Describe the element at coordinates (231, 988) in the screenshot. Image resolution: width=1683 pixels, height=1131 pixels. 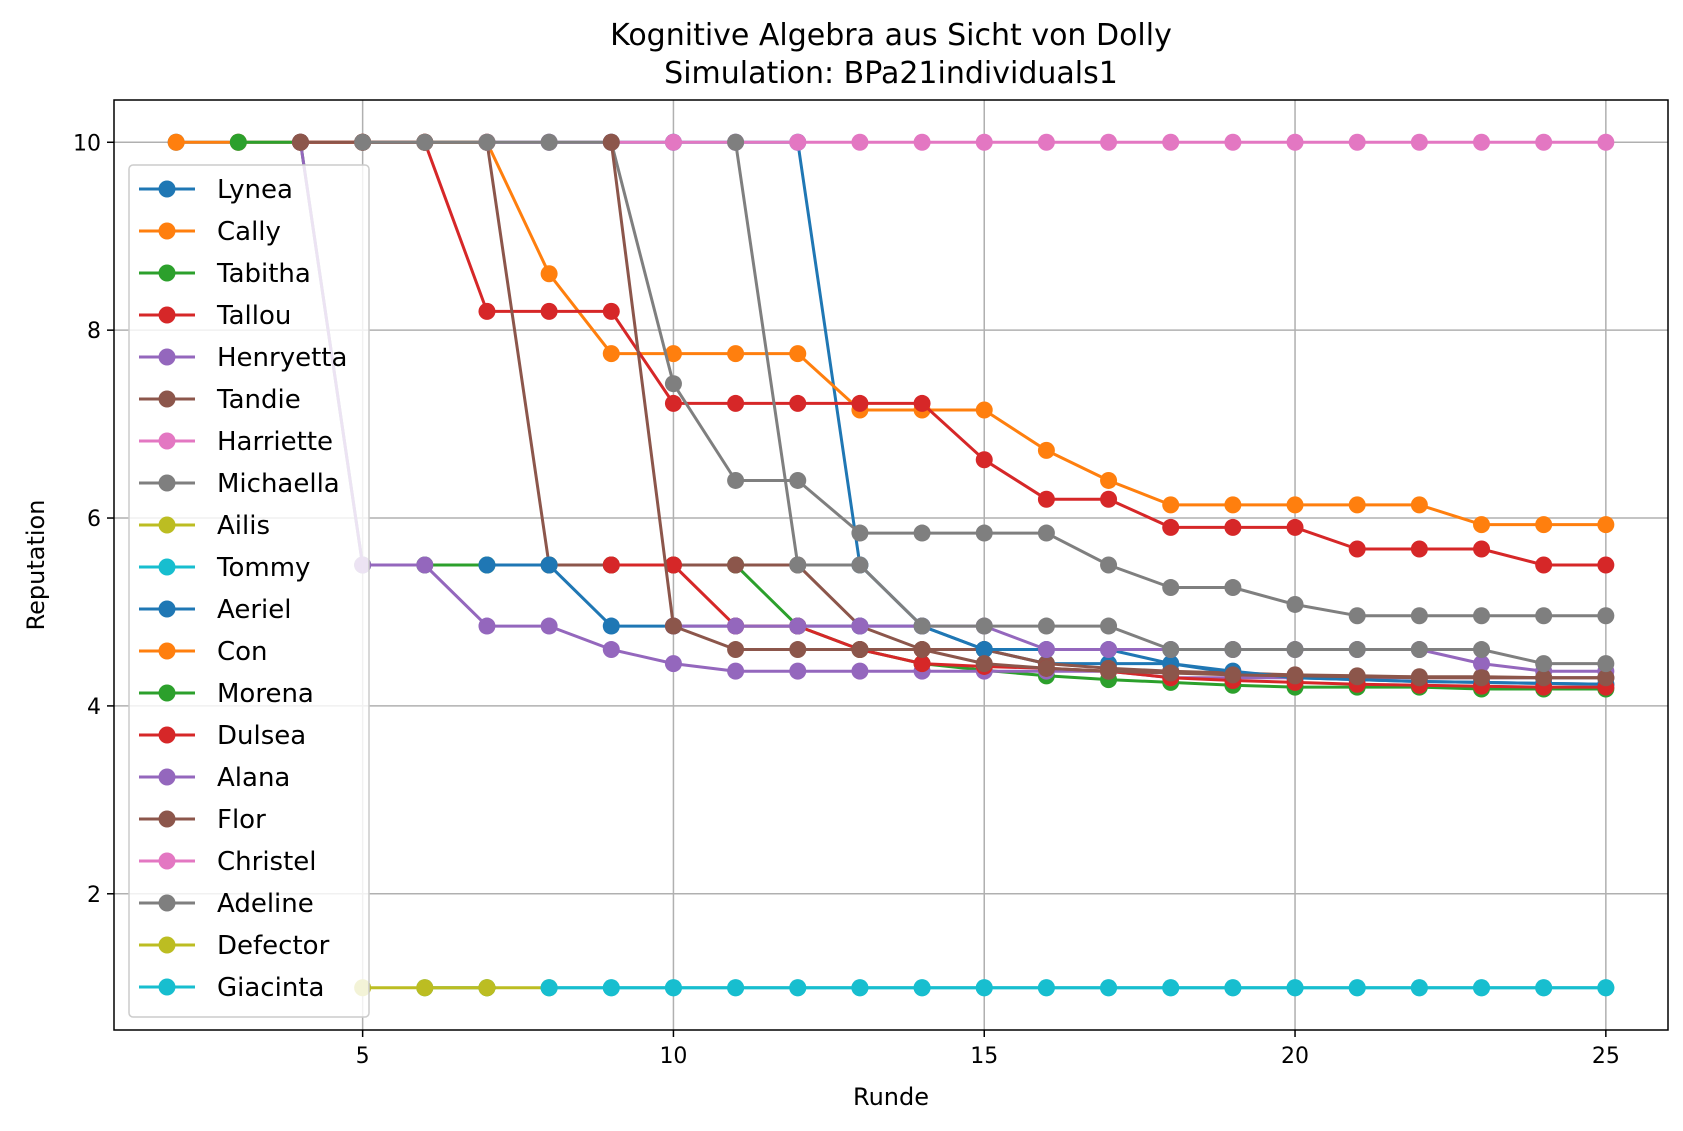
I see `legend-item: Giacinta` at that location.